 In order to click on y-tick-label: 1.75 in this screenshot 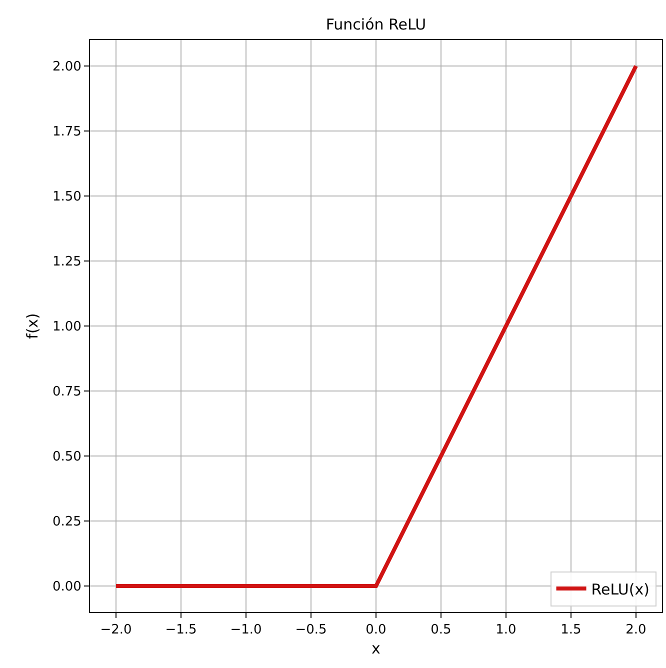, I will do `click(67, 132)`.